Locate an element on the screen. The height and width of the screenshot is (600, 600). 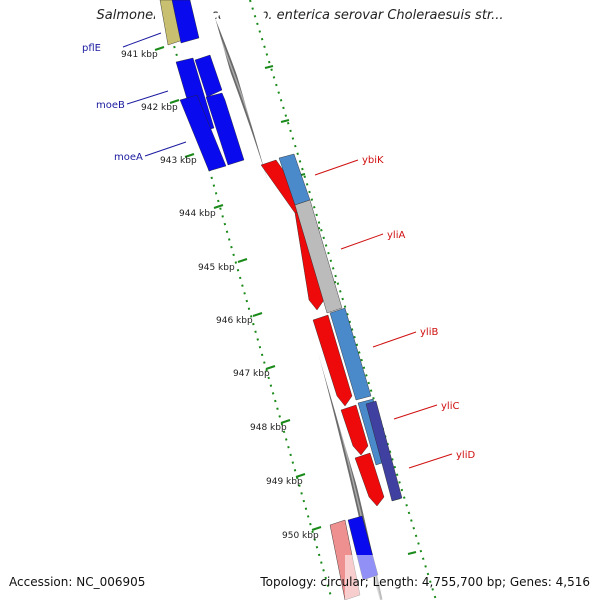
gene-yliA-feature is located at coordinates (318, 256).